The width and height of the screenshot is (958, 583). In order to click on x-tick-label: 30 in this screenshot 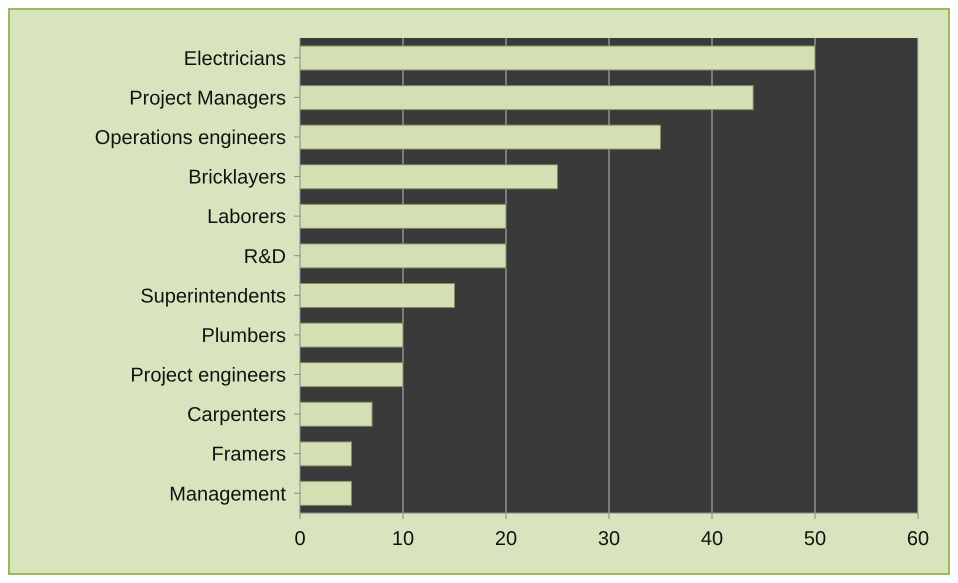, I will do `click(609, 539)`.